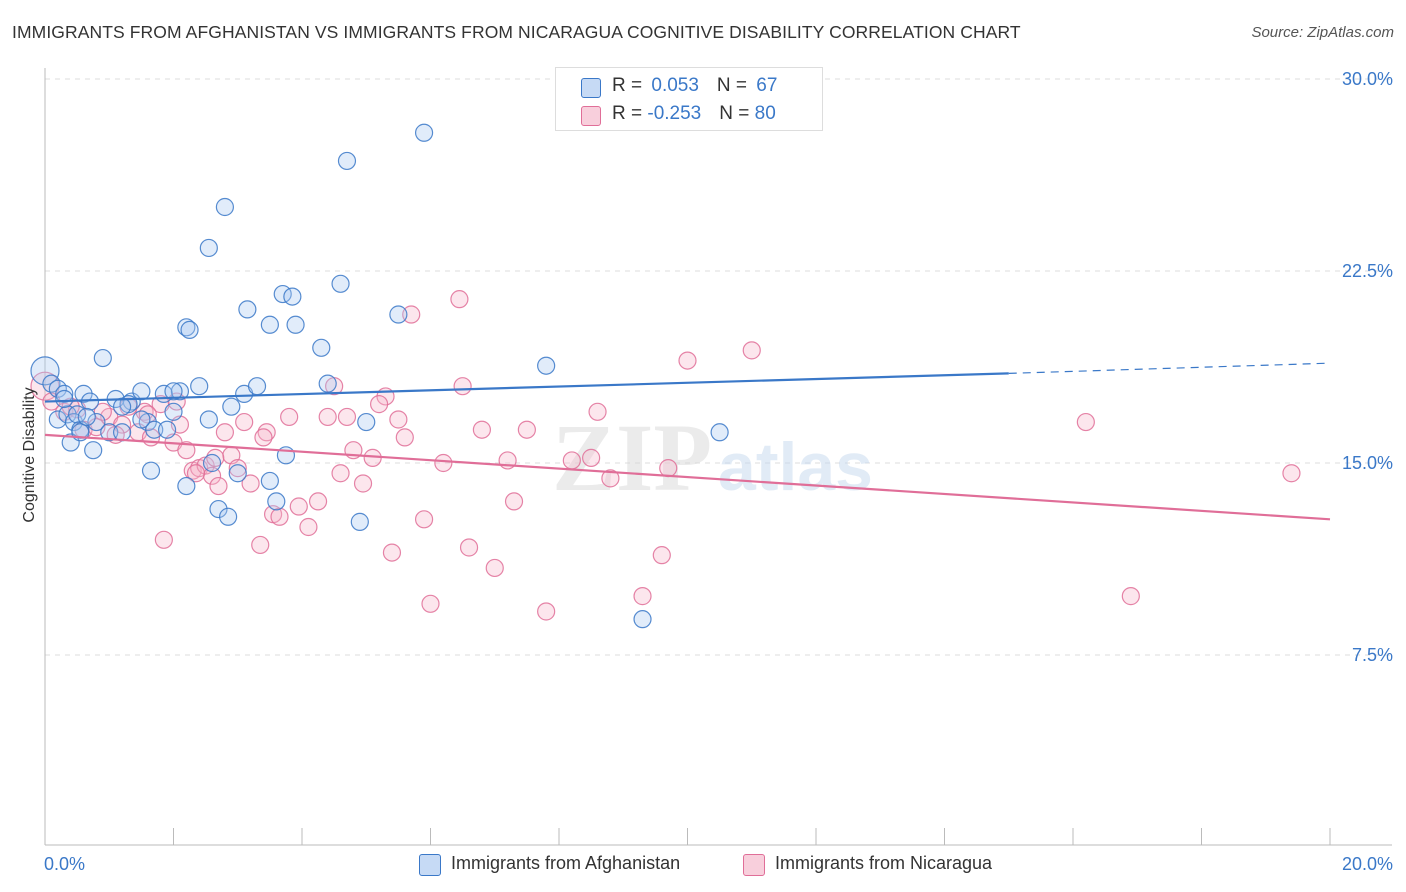 The width and height of the screenshot is (1406, 892). Describe the element at coordinates (64, 864) in the screenshot. I see `x-tick-label: 0.0%` at that location.